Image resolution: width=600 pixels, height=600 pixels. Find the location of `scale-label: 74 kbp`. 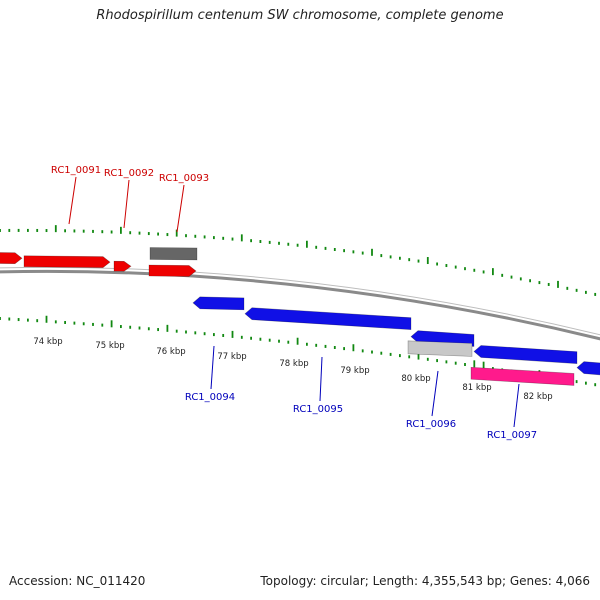

scale-label: 74 kbp is located at coordinates (47, 342).